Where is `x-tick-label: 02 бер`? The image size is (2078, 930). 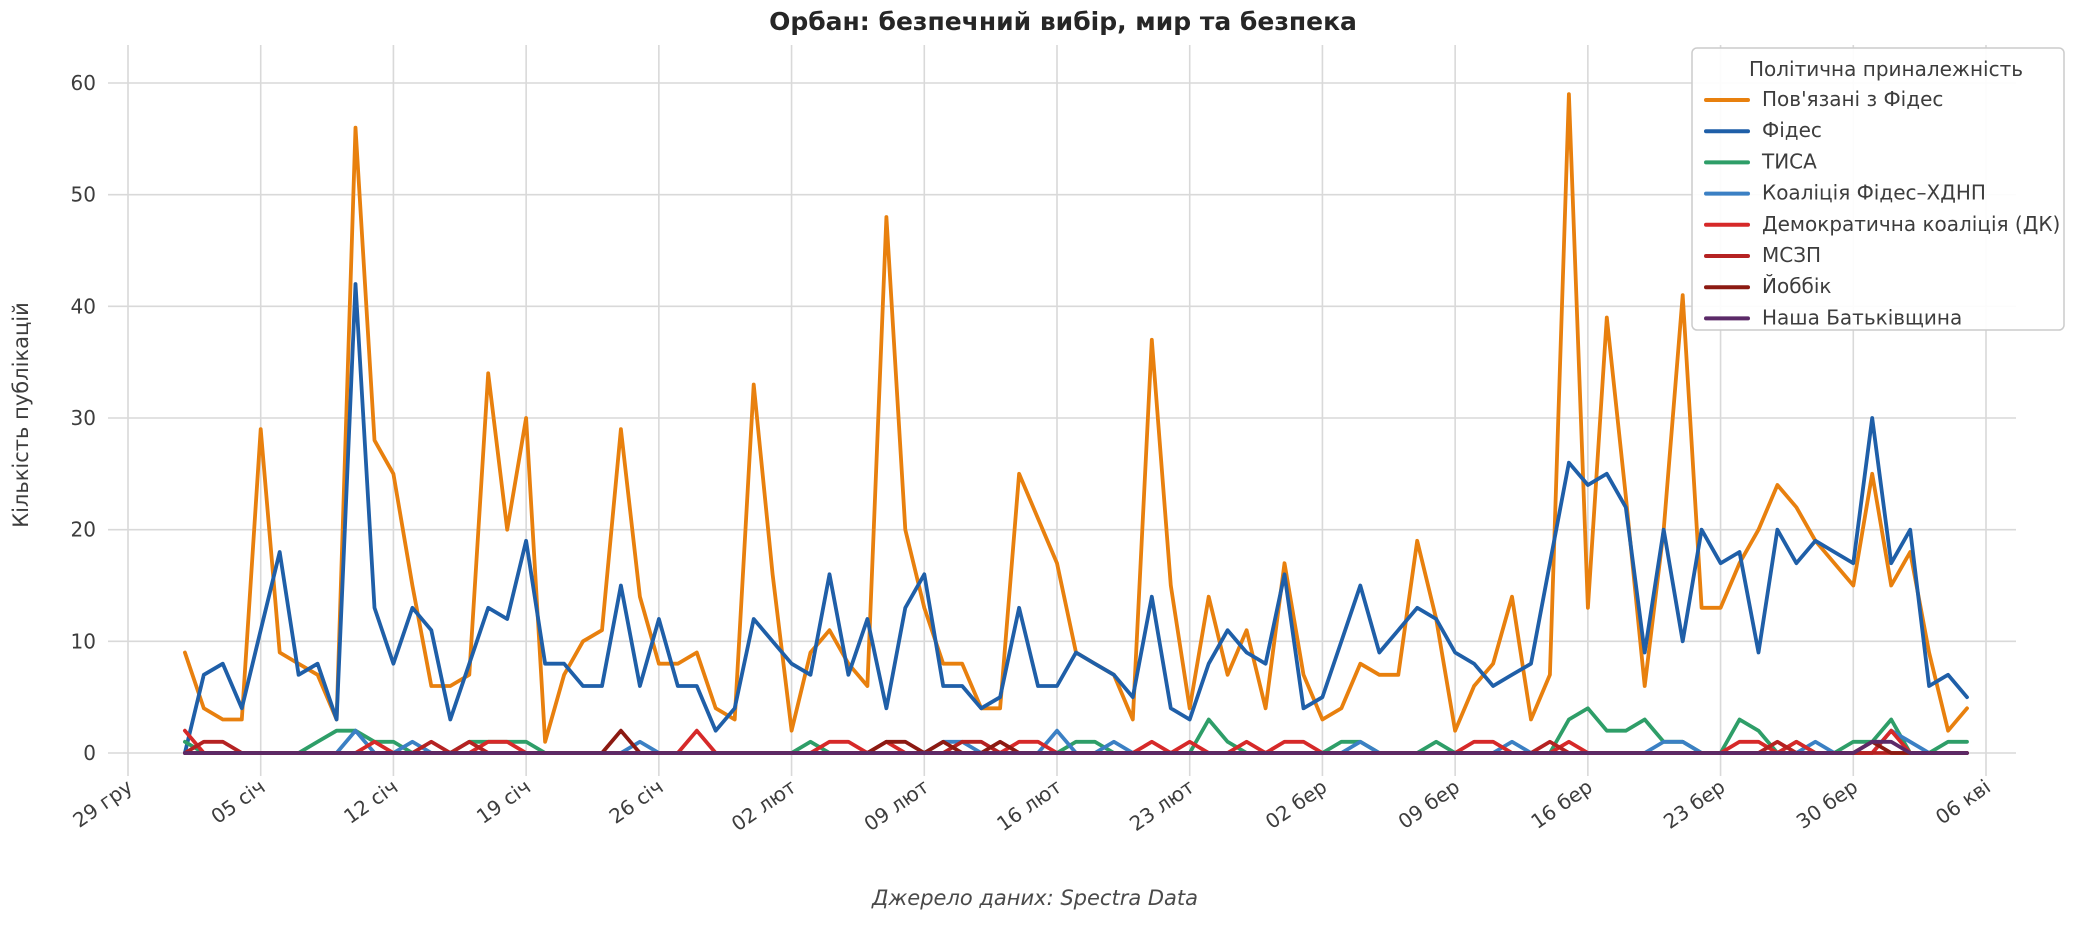
x-tick-label: 02 бер is located at coordinates (1296, 803).